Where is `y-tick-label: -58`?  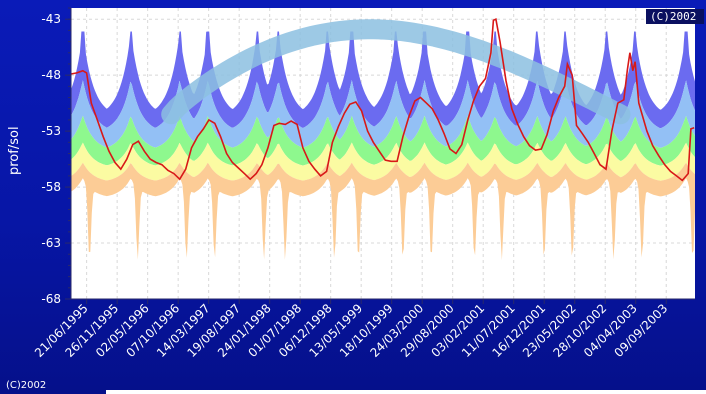 y-tick-label: -58 is located at coordinates (51, 187).